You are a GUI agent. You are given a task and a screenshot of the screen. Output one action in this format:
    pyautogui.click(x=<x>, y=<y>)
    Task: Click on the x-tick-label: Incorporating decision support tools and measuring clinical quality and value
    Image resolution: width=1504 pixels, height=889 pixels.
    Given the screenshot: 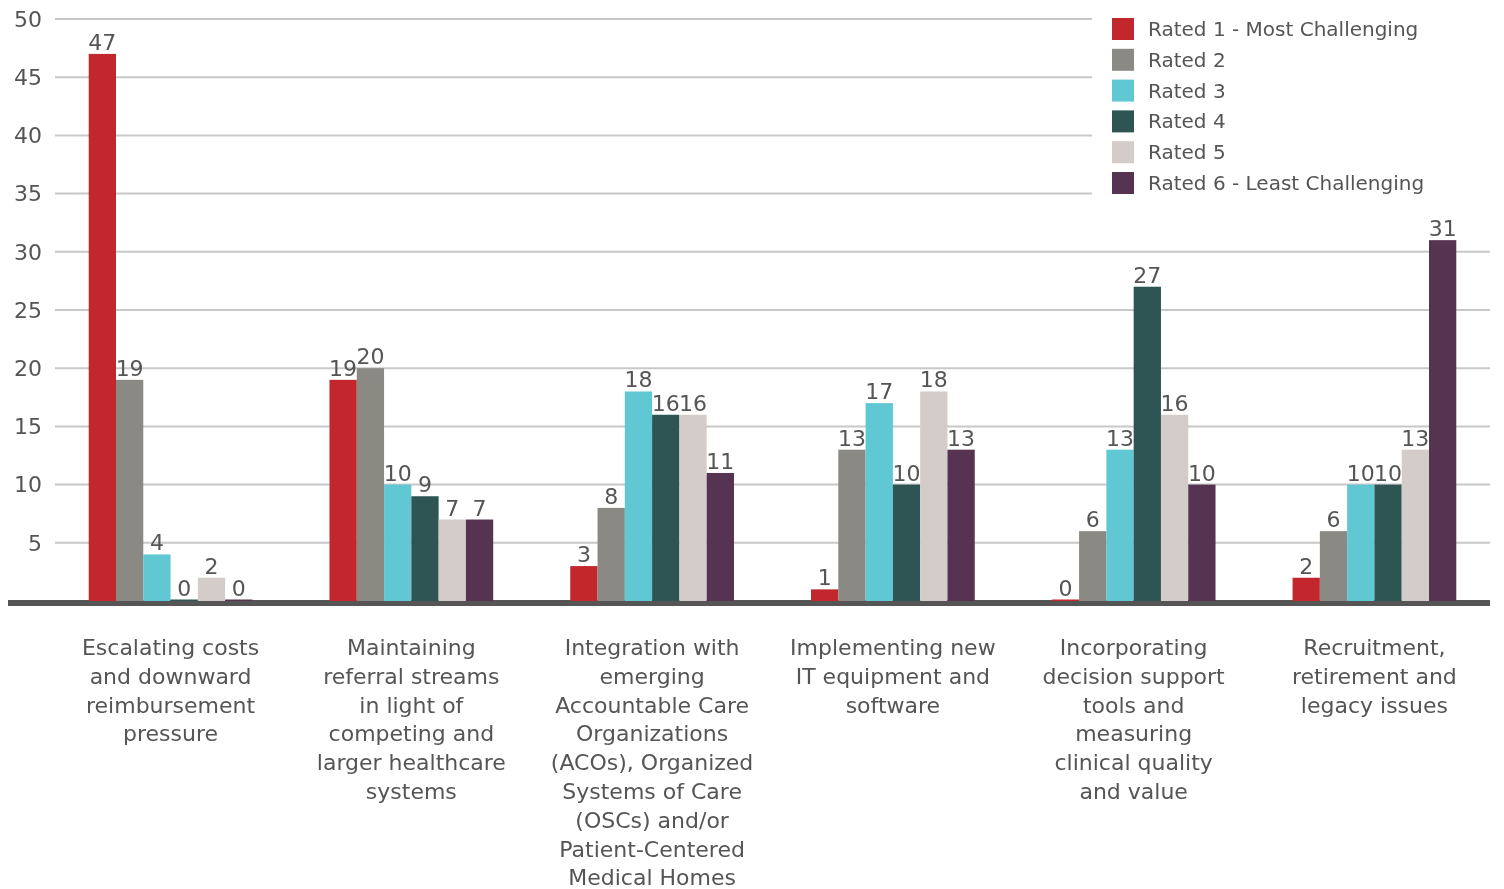 What is the action you would take?
    pyautogui.click(x=1134, y=719)
    